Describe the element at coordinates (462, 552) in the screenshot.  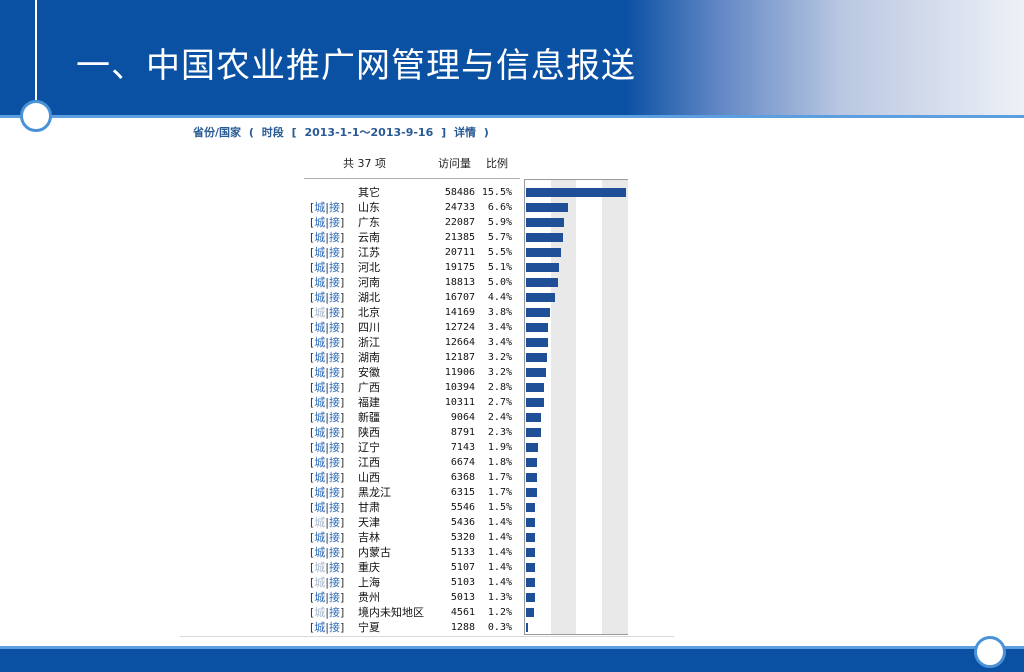
I see `visit-count: 5133` at that location.